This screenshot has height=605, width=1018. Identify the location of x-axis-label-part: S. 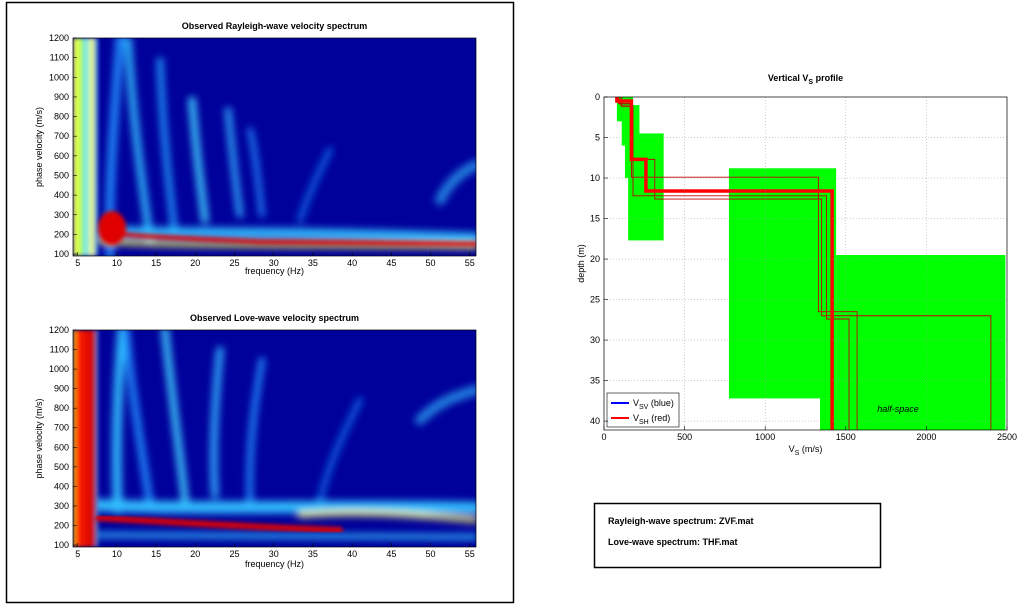
(797, 453).